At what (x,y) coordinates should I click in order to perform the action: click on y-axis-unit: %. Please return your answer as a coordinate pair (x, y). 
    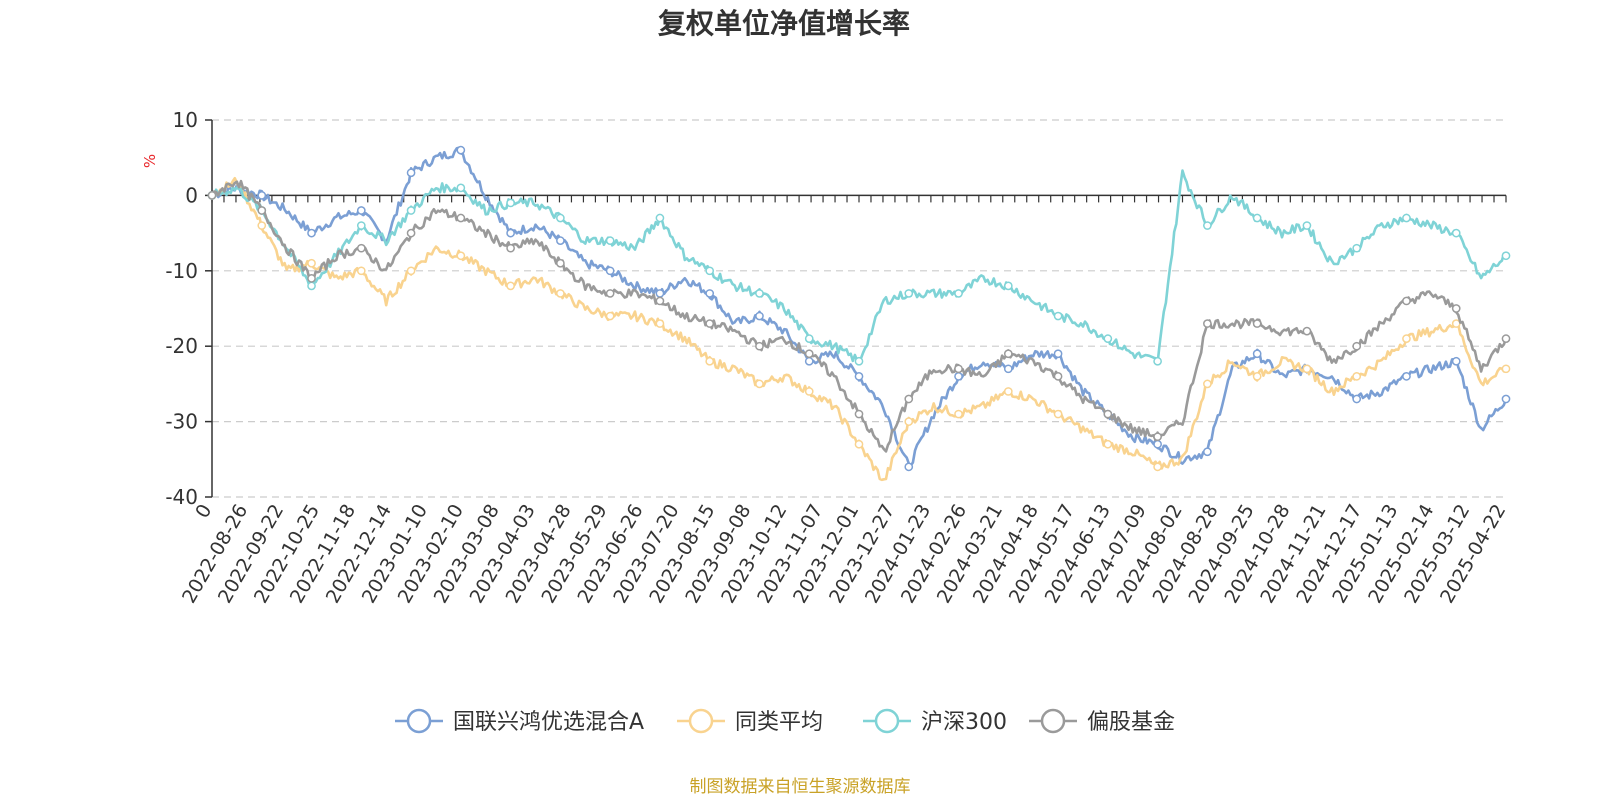
    Looking at the image, I should click on (150, 161).